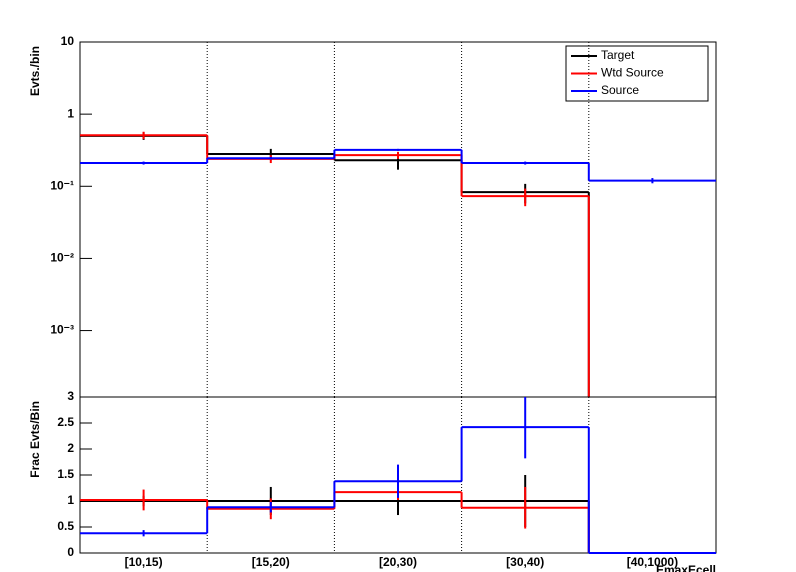 The image size is (796, 572). Describe the element at coordinates (398, 562) in the screenshot. I see `x-tick-label: [20,30)` at that location.